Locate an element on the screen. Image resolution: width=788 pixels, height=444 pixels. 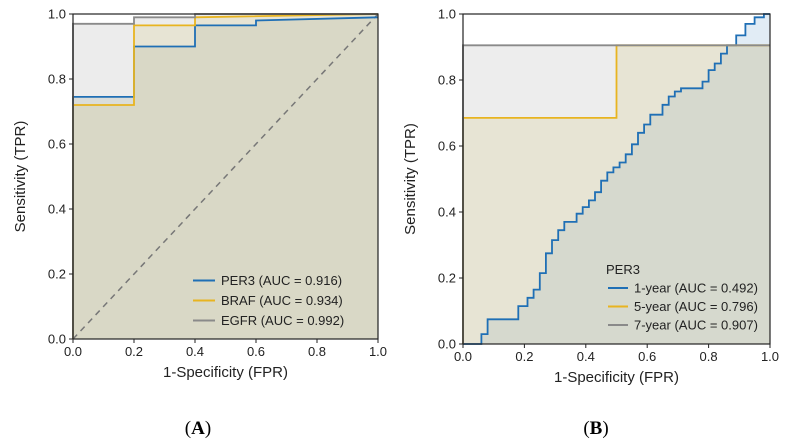
panel-b-legend-label-7-year: 7-year (AUC = 0.907) is located at coordinates (696, 325).